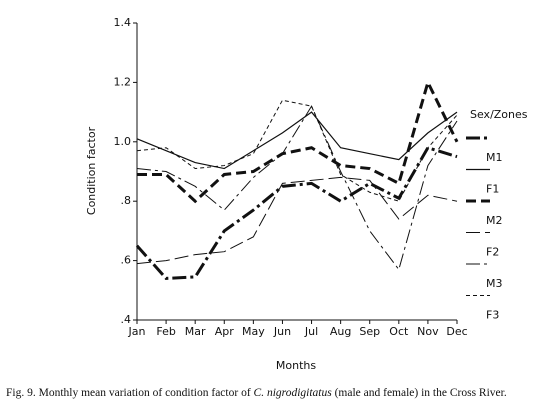 The image size is (552, 419). Describe the element at coordinates (311, 331) in the screenshot. I see `x-tick-label: Jul` at that location.